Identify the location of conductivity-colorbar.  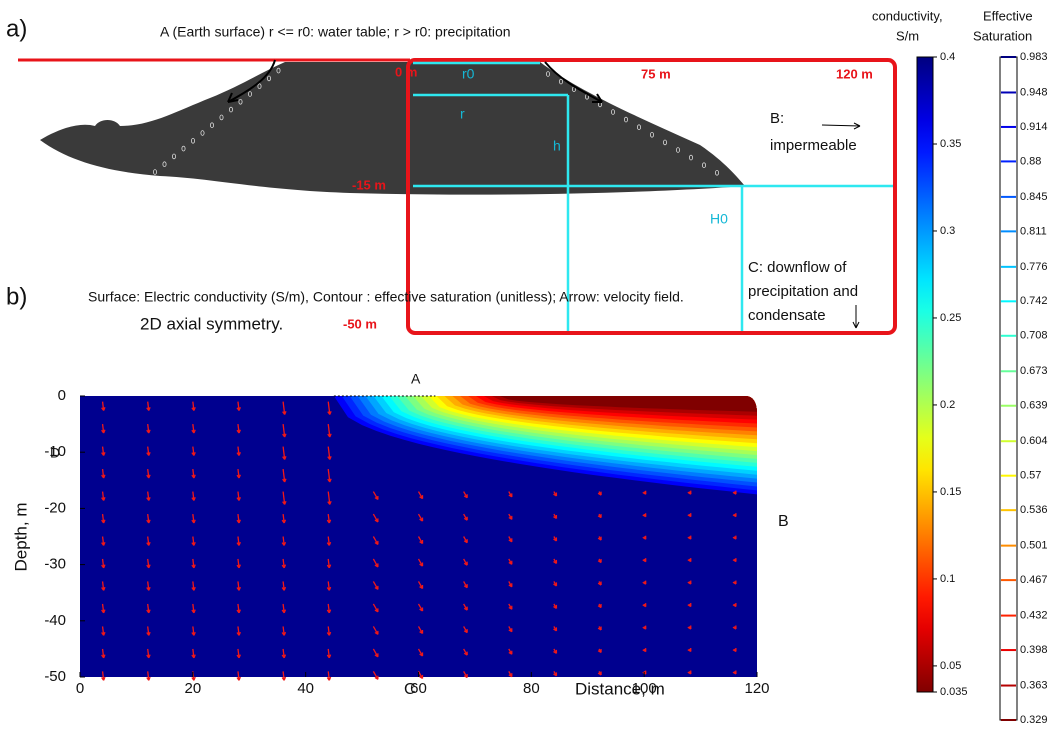
(925, 374).